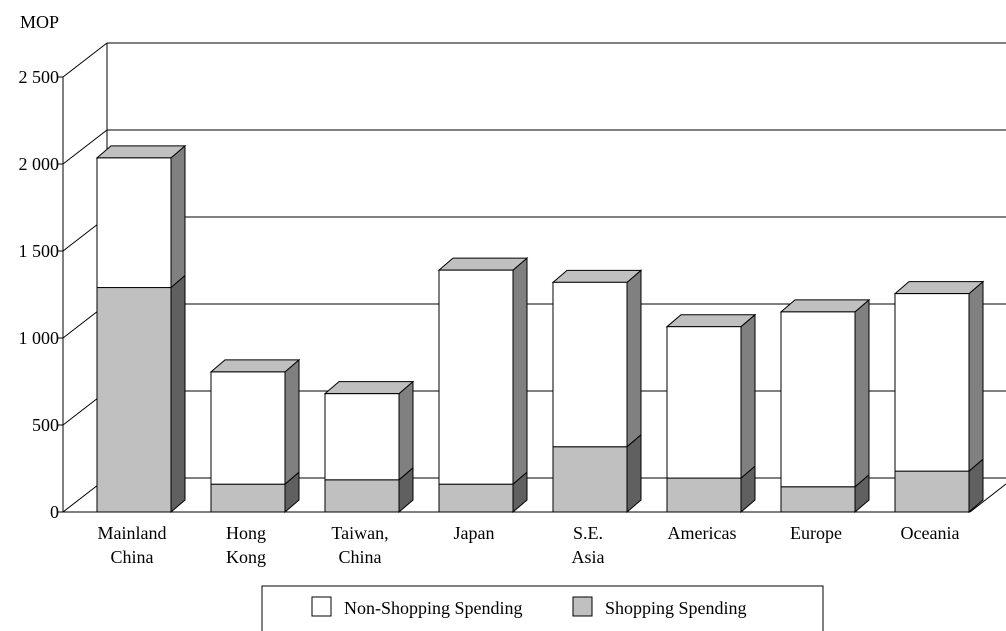 Image resolution: width=1006 pixels, height=631 pixels. I want to click on legend-label: Shopping Spending, so click(676, 608).